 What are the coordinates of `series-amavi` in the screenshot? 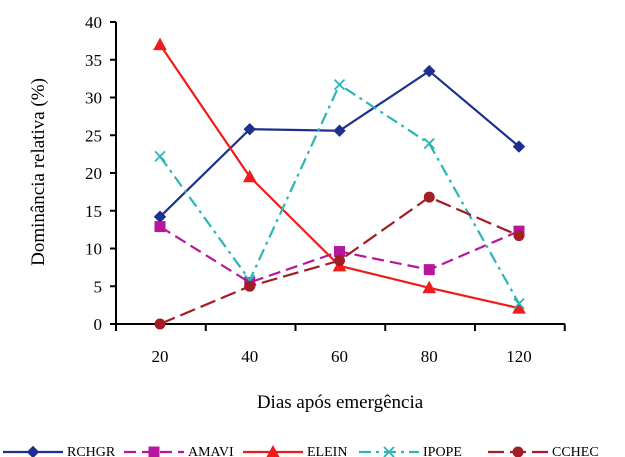 It's located at (339, 254).